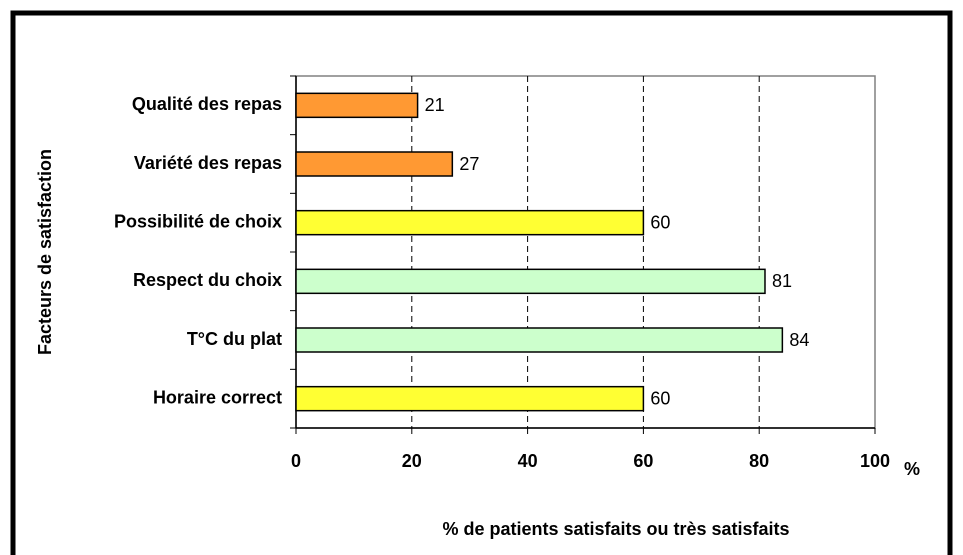 Image resolution: width=963 pixels, height=555 pixels. Describe the element at coordinates (912, 469) in the screenshot. I see `x-unit: %` at that location.